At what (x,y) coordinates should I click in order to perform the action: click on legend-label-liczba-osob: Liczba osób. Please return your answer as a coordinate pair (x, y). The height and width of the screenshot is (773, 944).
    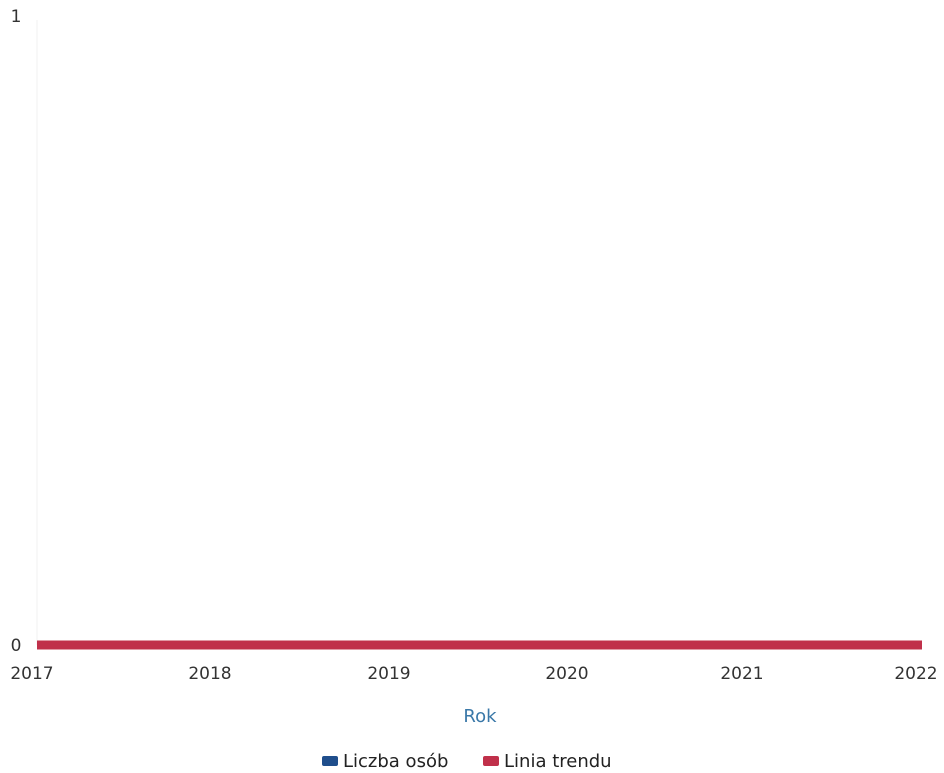
    Looking at the image, I should click on (395, 761).